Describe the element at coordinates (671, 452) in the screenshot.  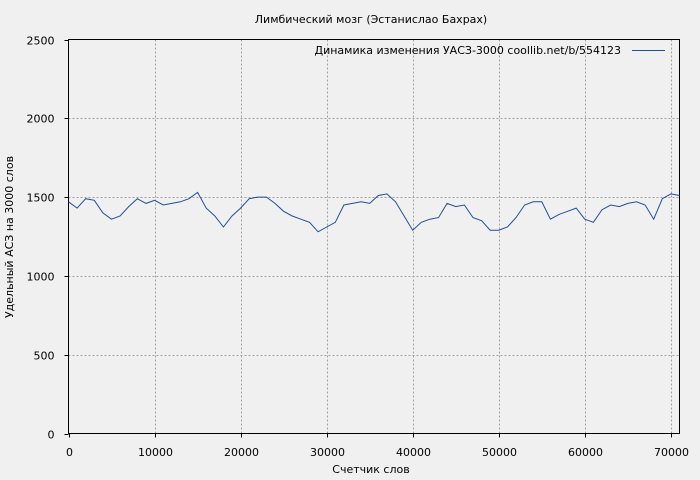
I see `x-tick-label: 70000` at that location.